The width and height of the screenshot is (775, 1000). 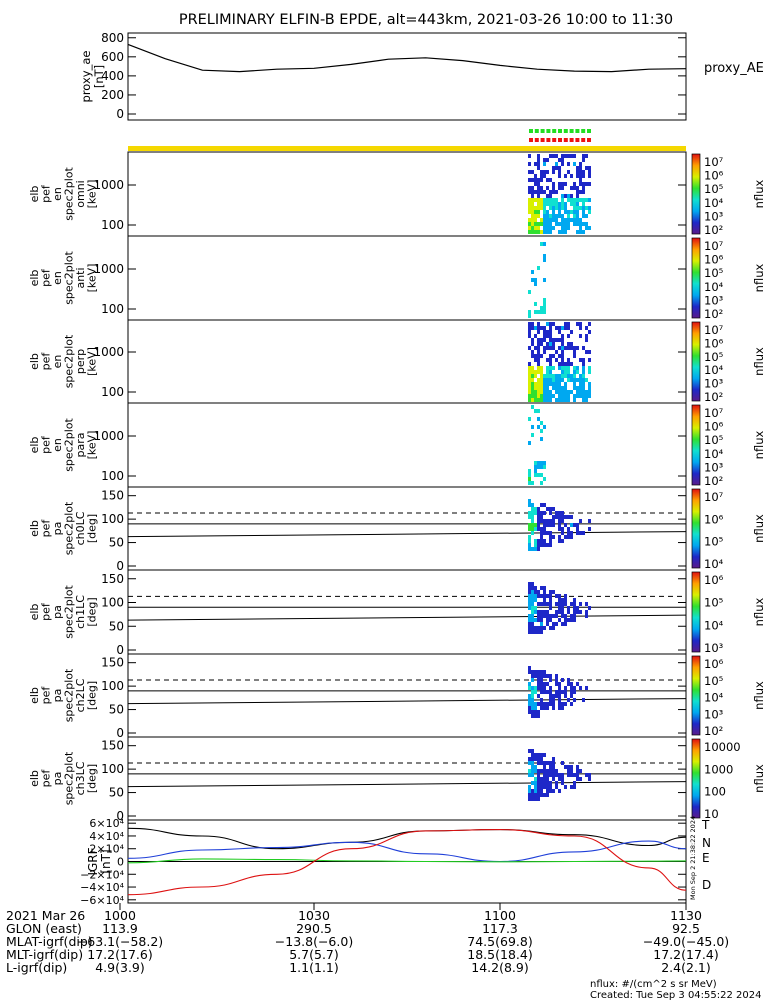 What do you see at coordinates (92, 361) in the screenshot?
I see `y-axis-label-line: [keV]` at bounding box center [92, 361].